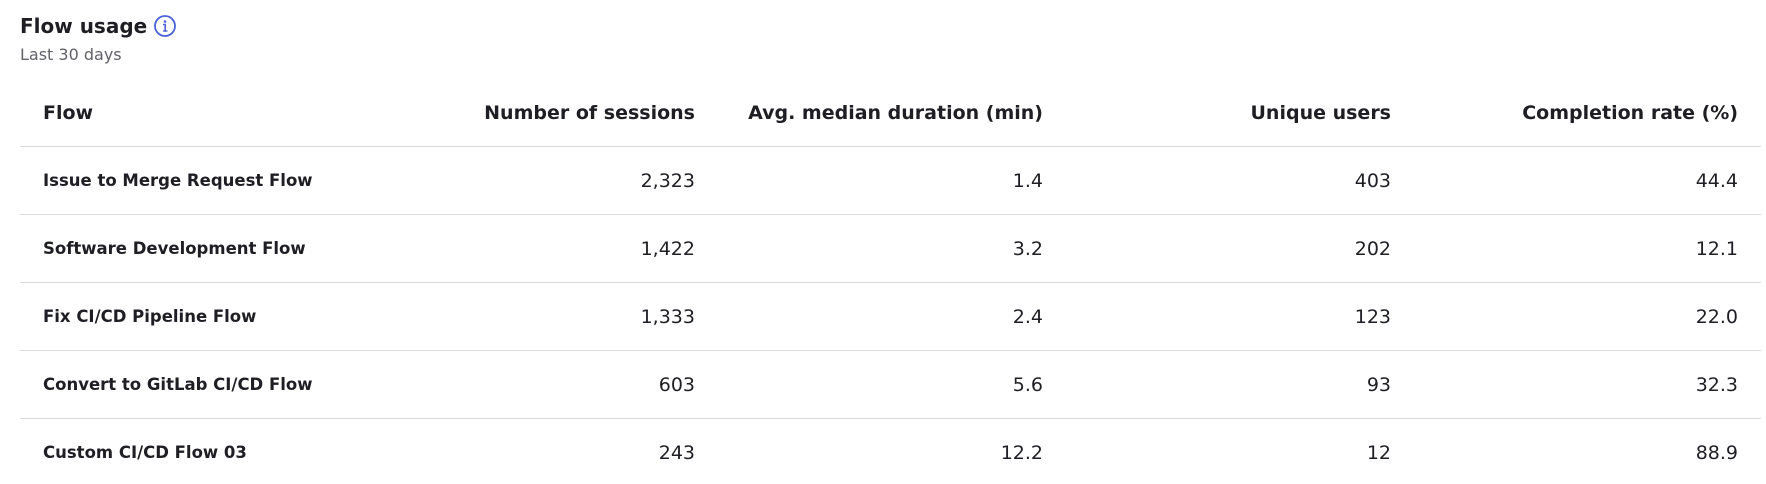  What do you see at coordinates (178, 180) in the screenshot?
I see `flow-name: Issue to Merge Request Flow` at bounding box center [178, 180].